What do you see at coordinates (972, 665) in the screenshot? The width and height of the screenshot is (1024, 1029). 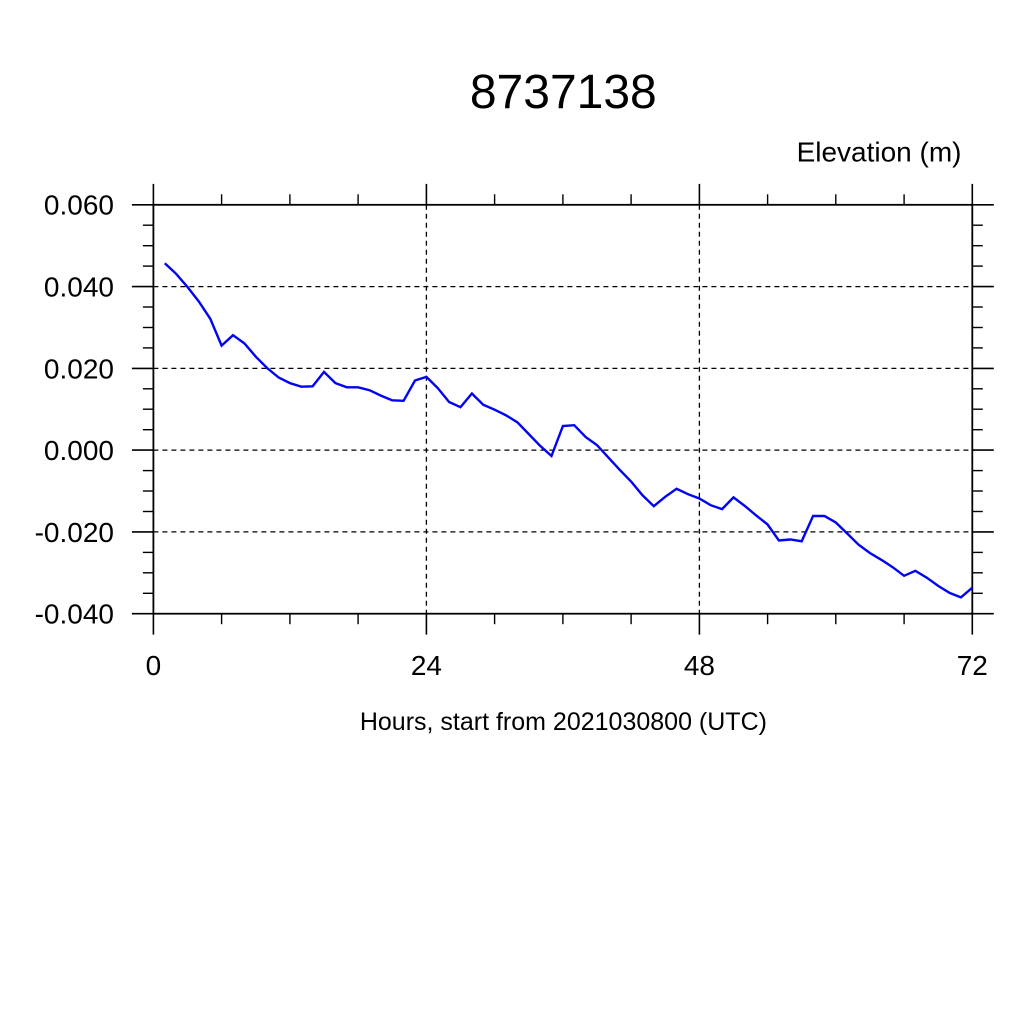 I see `svg-text: 72` at bounding box center [972, 665].